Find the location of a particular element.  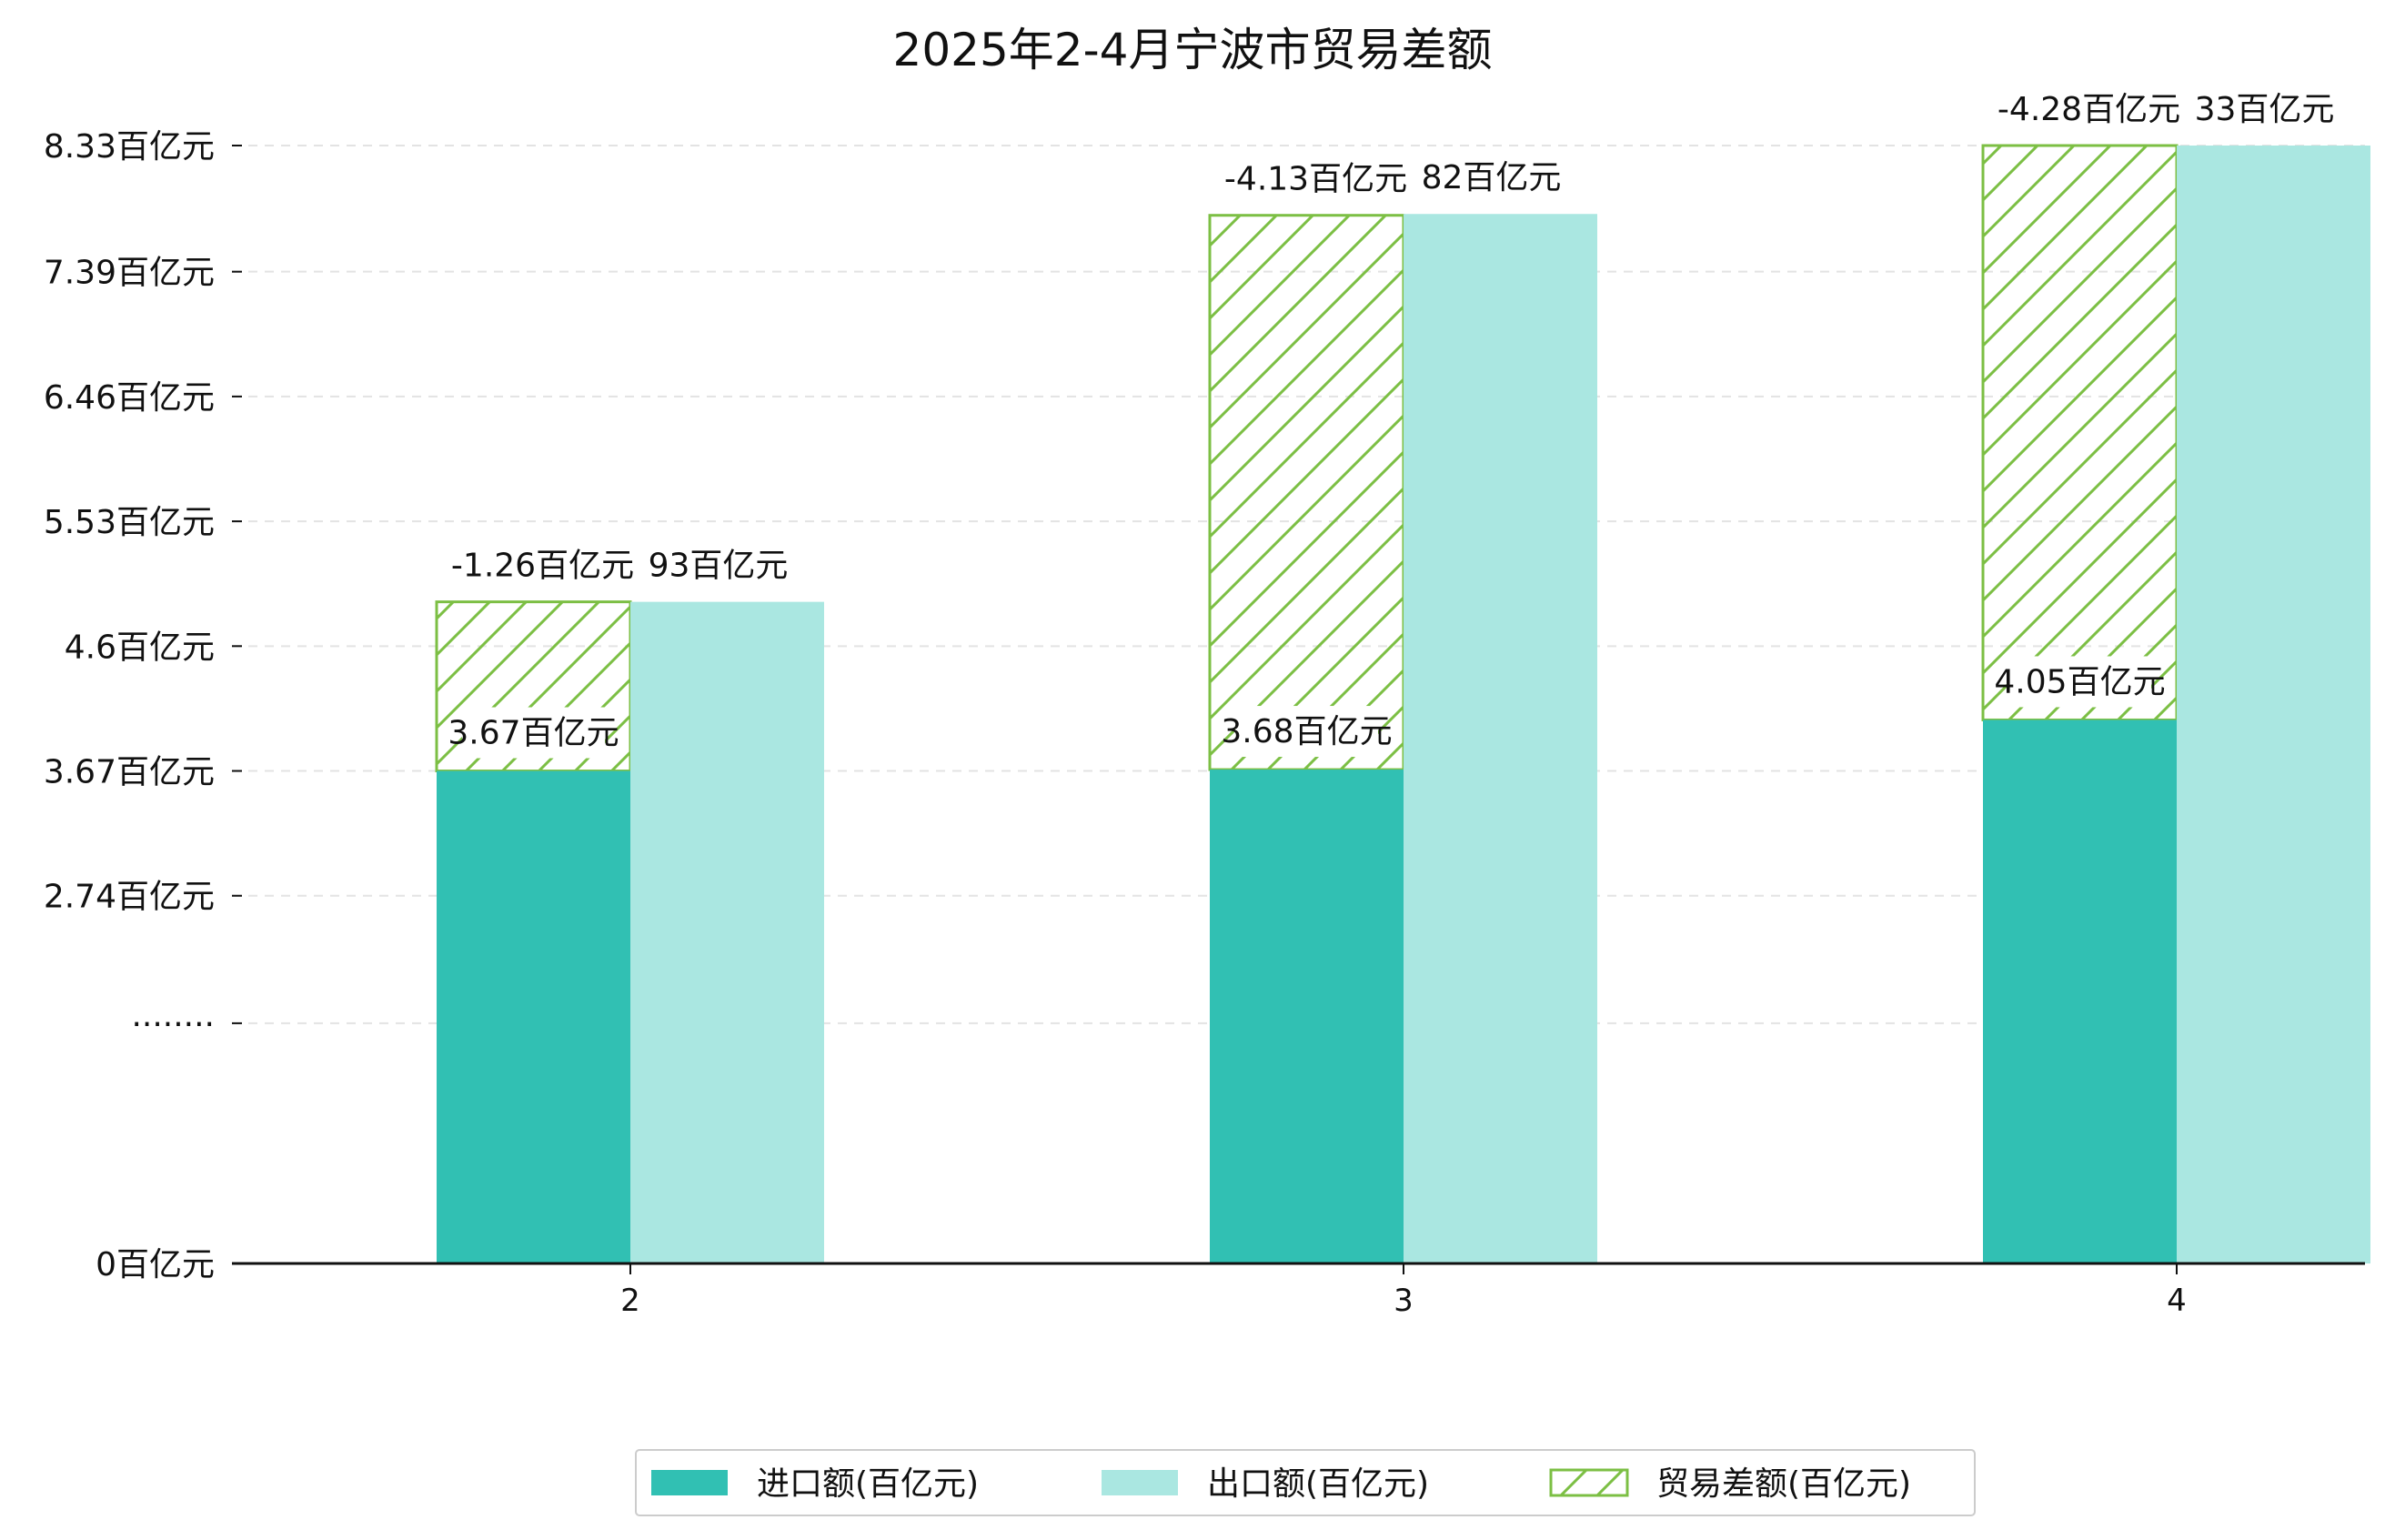

balance-value-label: -1.26百亿元 is located at coordinates (542, 566).